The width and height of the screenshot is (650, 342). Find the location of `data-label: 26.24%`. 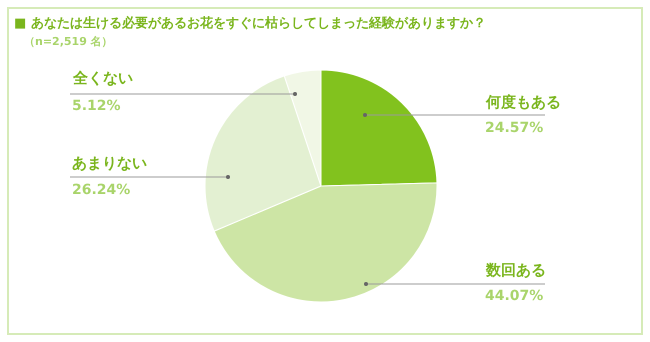

data-label: 26.24% is located at coordinates (101, 190).